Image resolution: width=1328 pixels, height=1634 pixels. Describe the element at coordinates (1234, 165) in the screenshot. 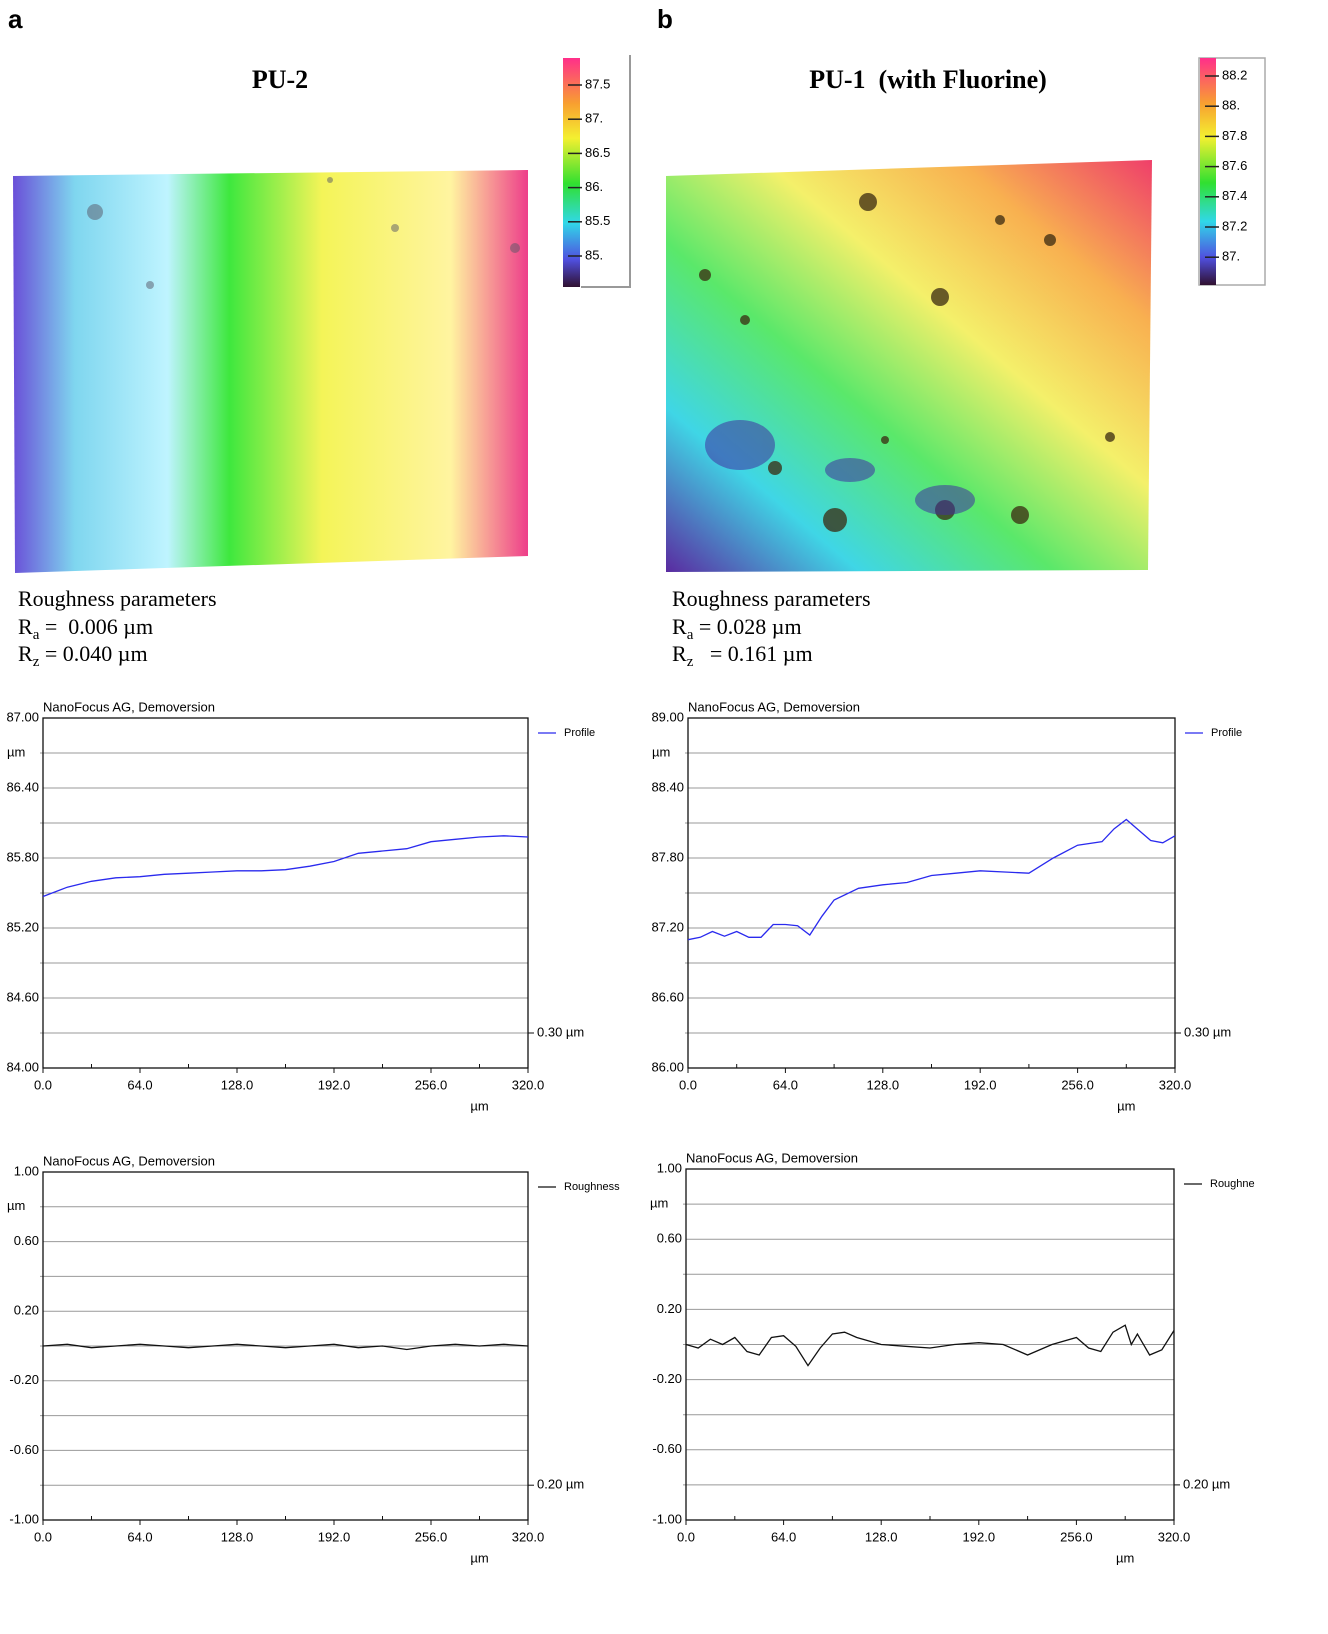

I see `colorbar-tick-label: 87.6` at that location.